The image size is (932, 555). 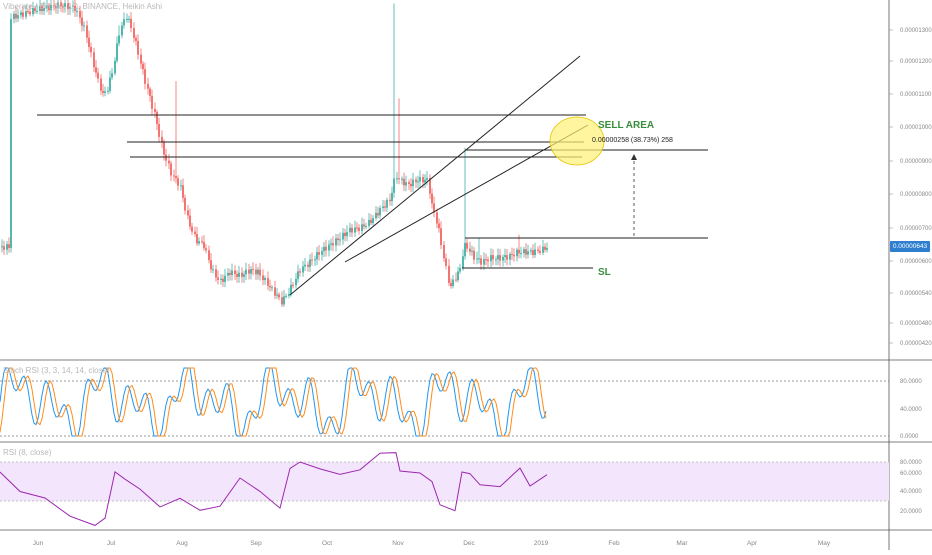 What do you see at coordinates (916, 62) in the screenshot?
I see `price-tick-label: 0.00001200` at bounding box center [916, 62].